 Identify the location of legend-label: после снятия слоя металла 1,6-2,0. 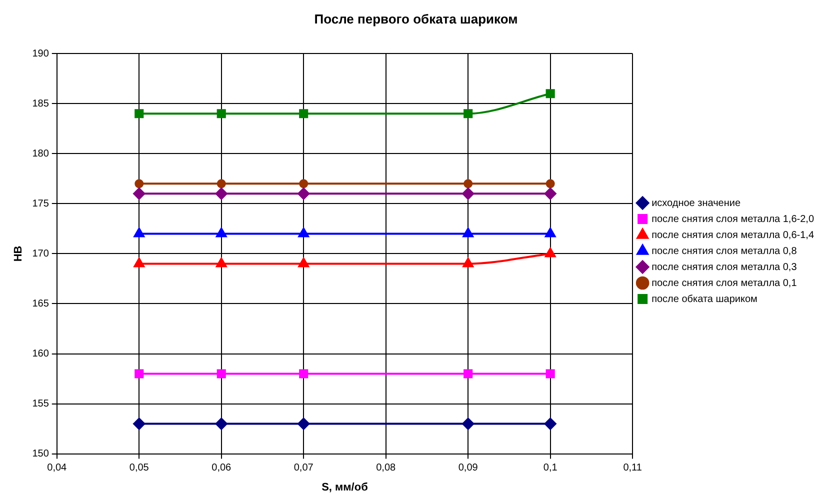
(733, 219).